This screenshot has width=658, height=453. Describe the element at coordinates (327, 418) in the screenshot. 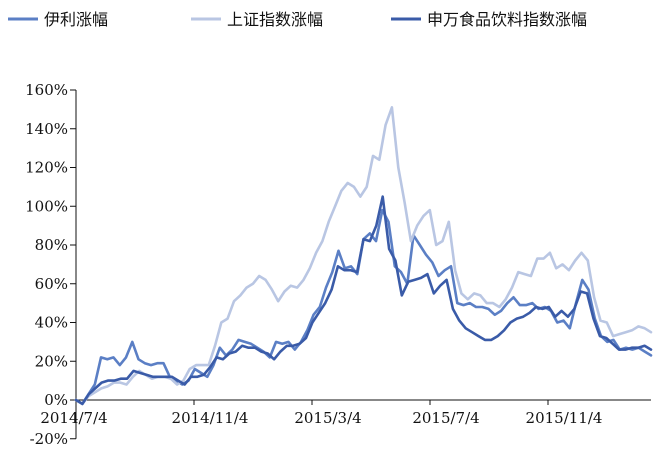

I see `x-tick-label: 2015/3/4` at that location.